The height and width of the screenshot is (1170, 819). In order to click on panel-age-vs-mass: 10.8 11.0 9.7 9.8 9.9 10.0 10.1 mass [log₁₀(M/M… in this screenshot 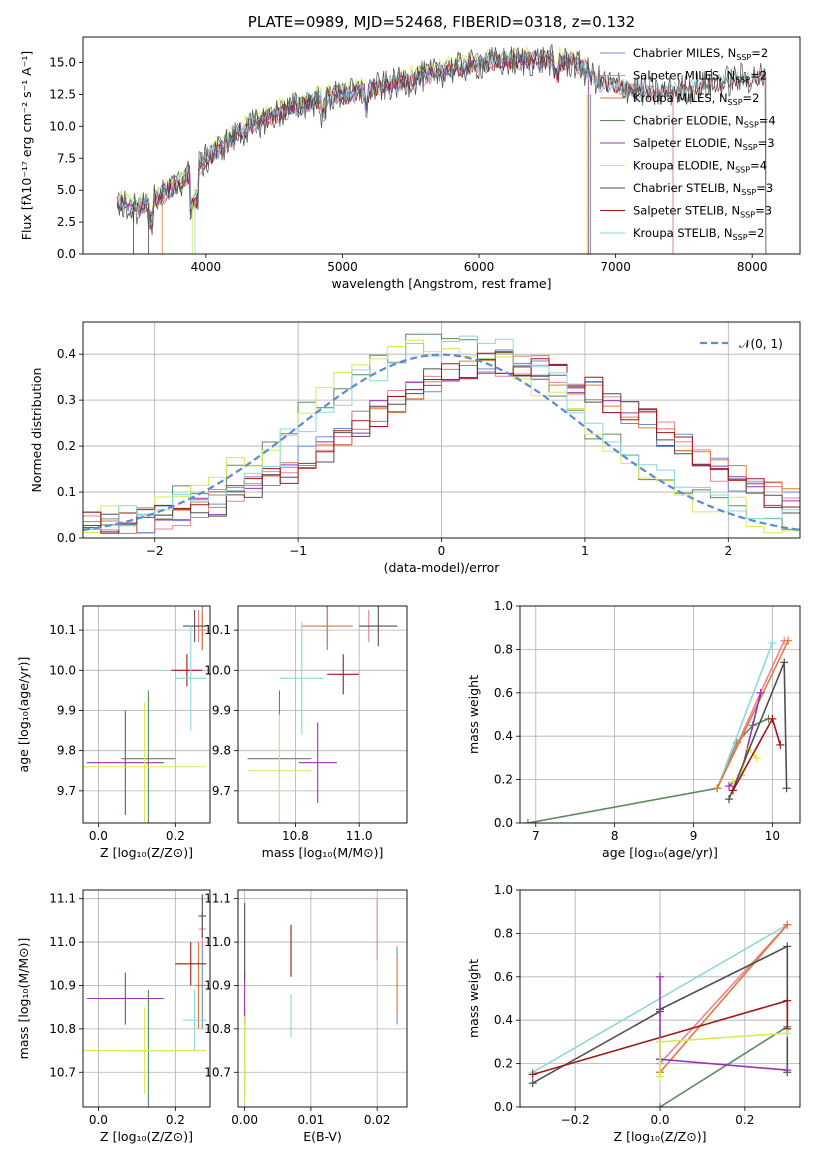, I will do `click(306, 732)`.